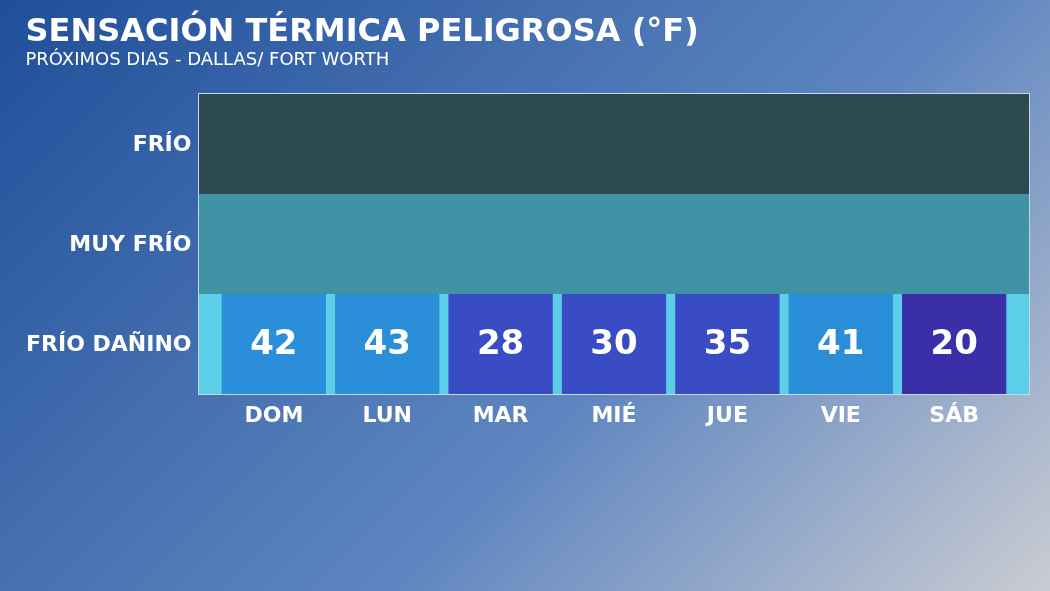 Image resolution: width=1050 pixels, height=591 pixels. I want to click on data-label: 20, so click(954, 342).